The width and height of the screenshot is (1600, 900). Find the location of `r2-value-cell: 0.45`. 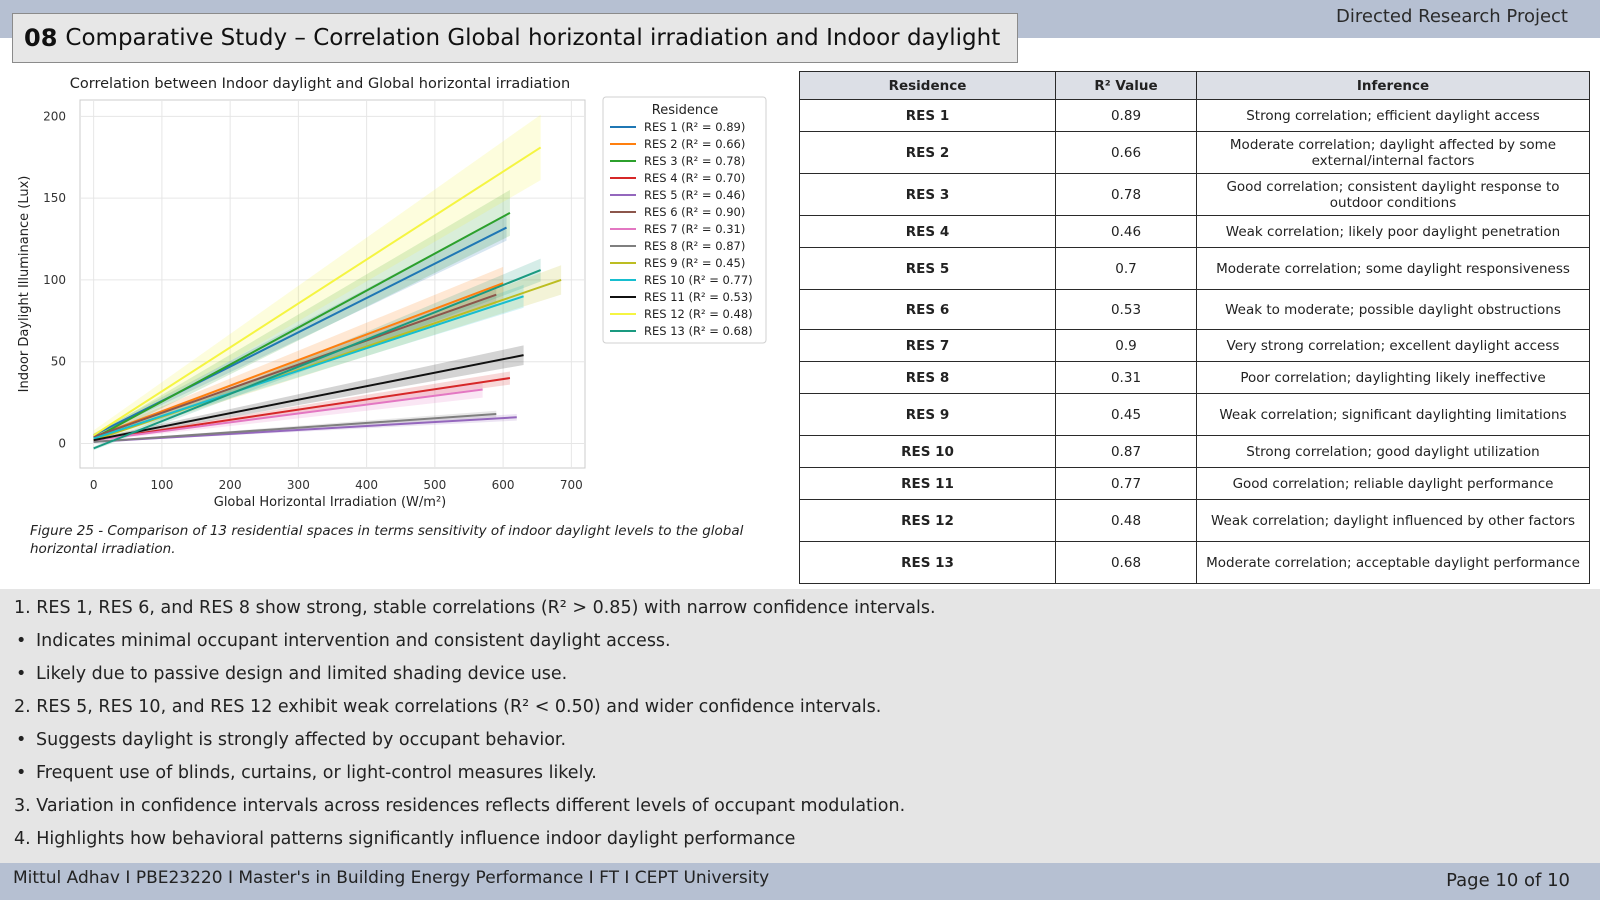

r2-value-cell: 0.45 is located at coordinates (1126, 414).